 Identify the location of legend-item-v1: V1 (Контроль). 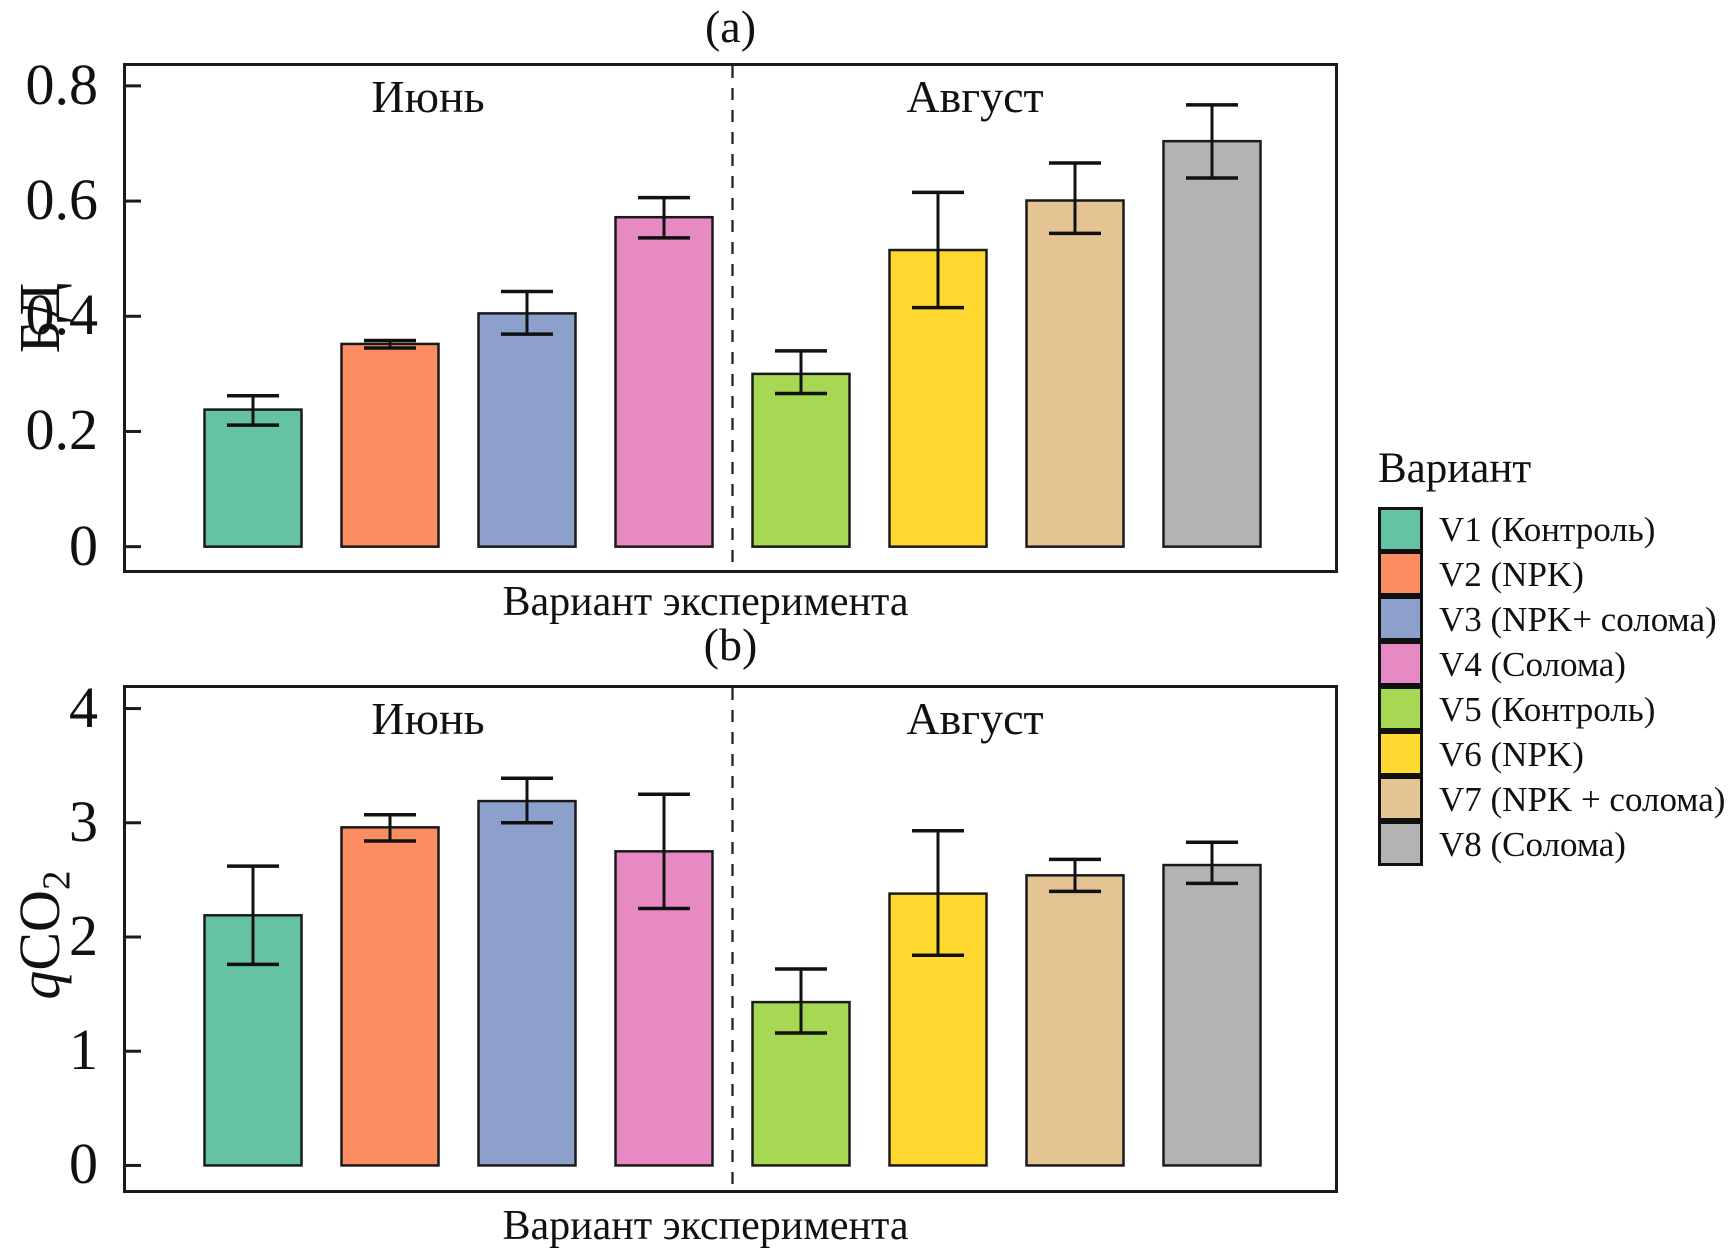
(1551, 529).